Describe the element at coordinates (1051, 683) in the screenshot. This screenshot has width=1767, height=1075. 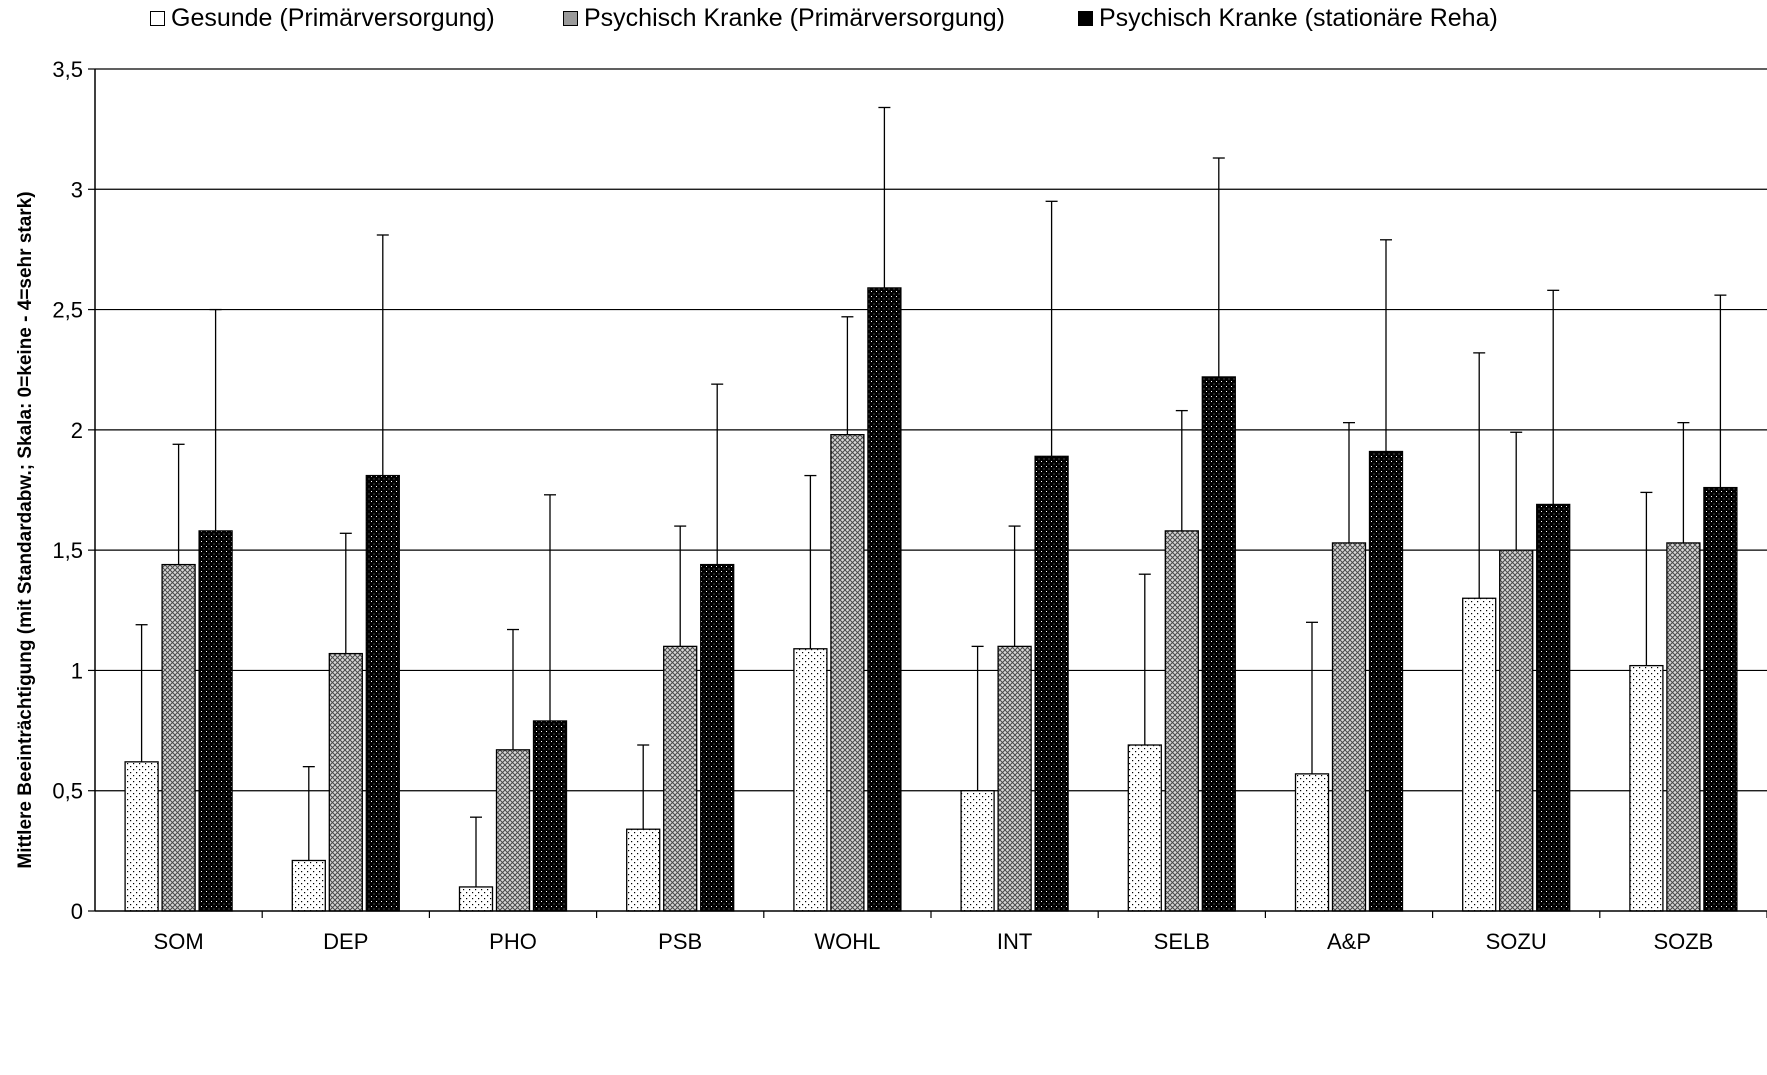
I see `bar-int-s3` at that location.